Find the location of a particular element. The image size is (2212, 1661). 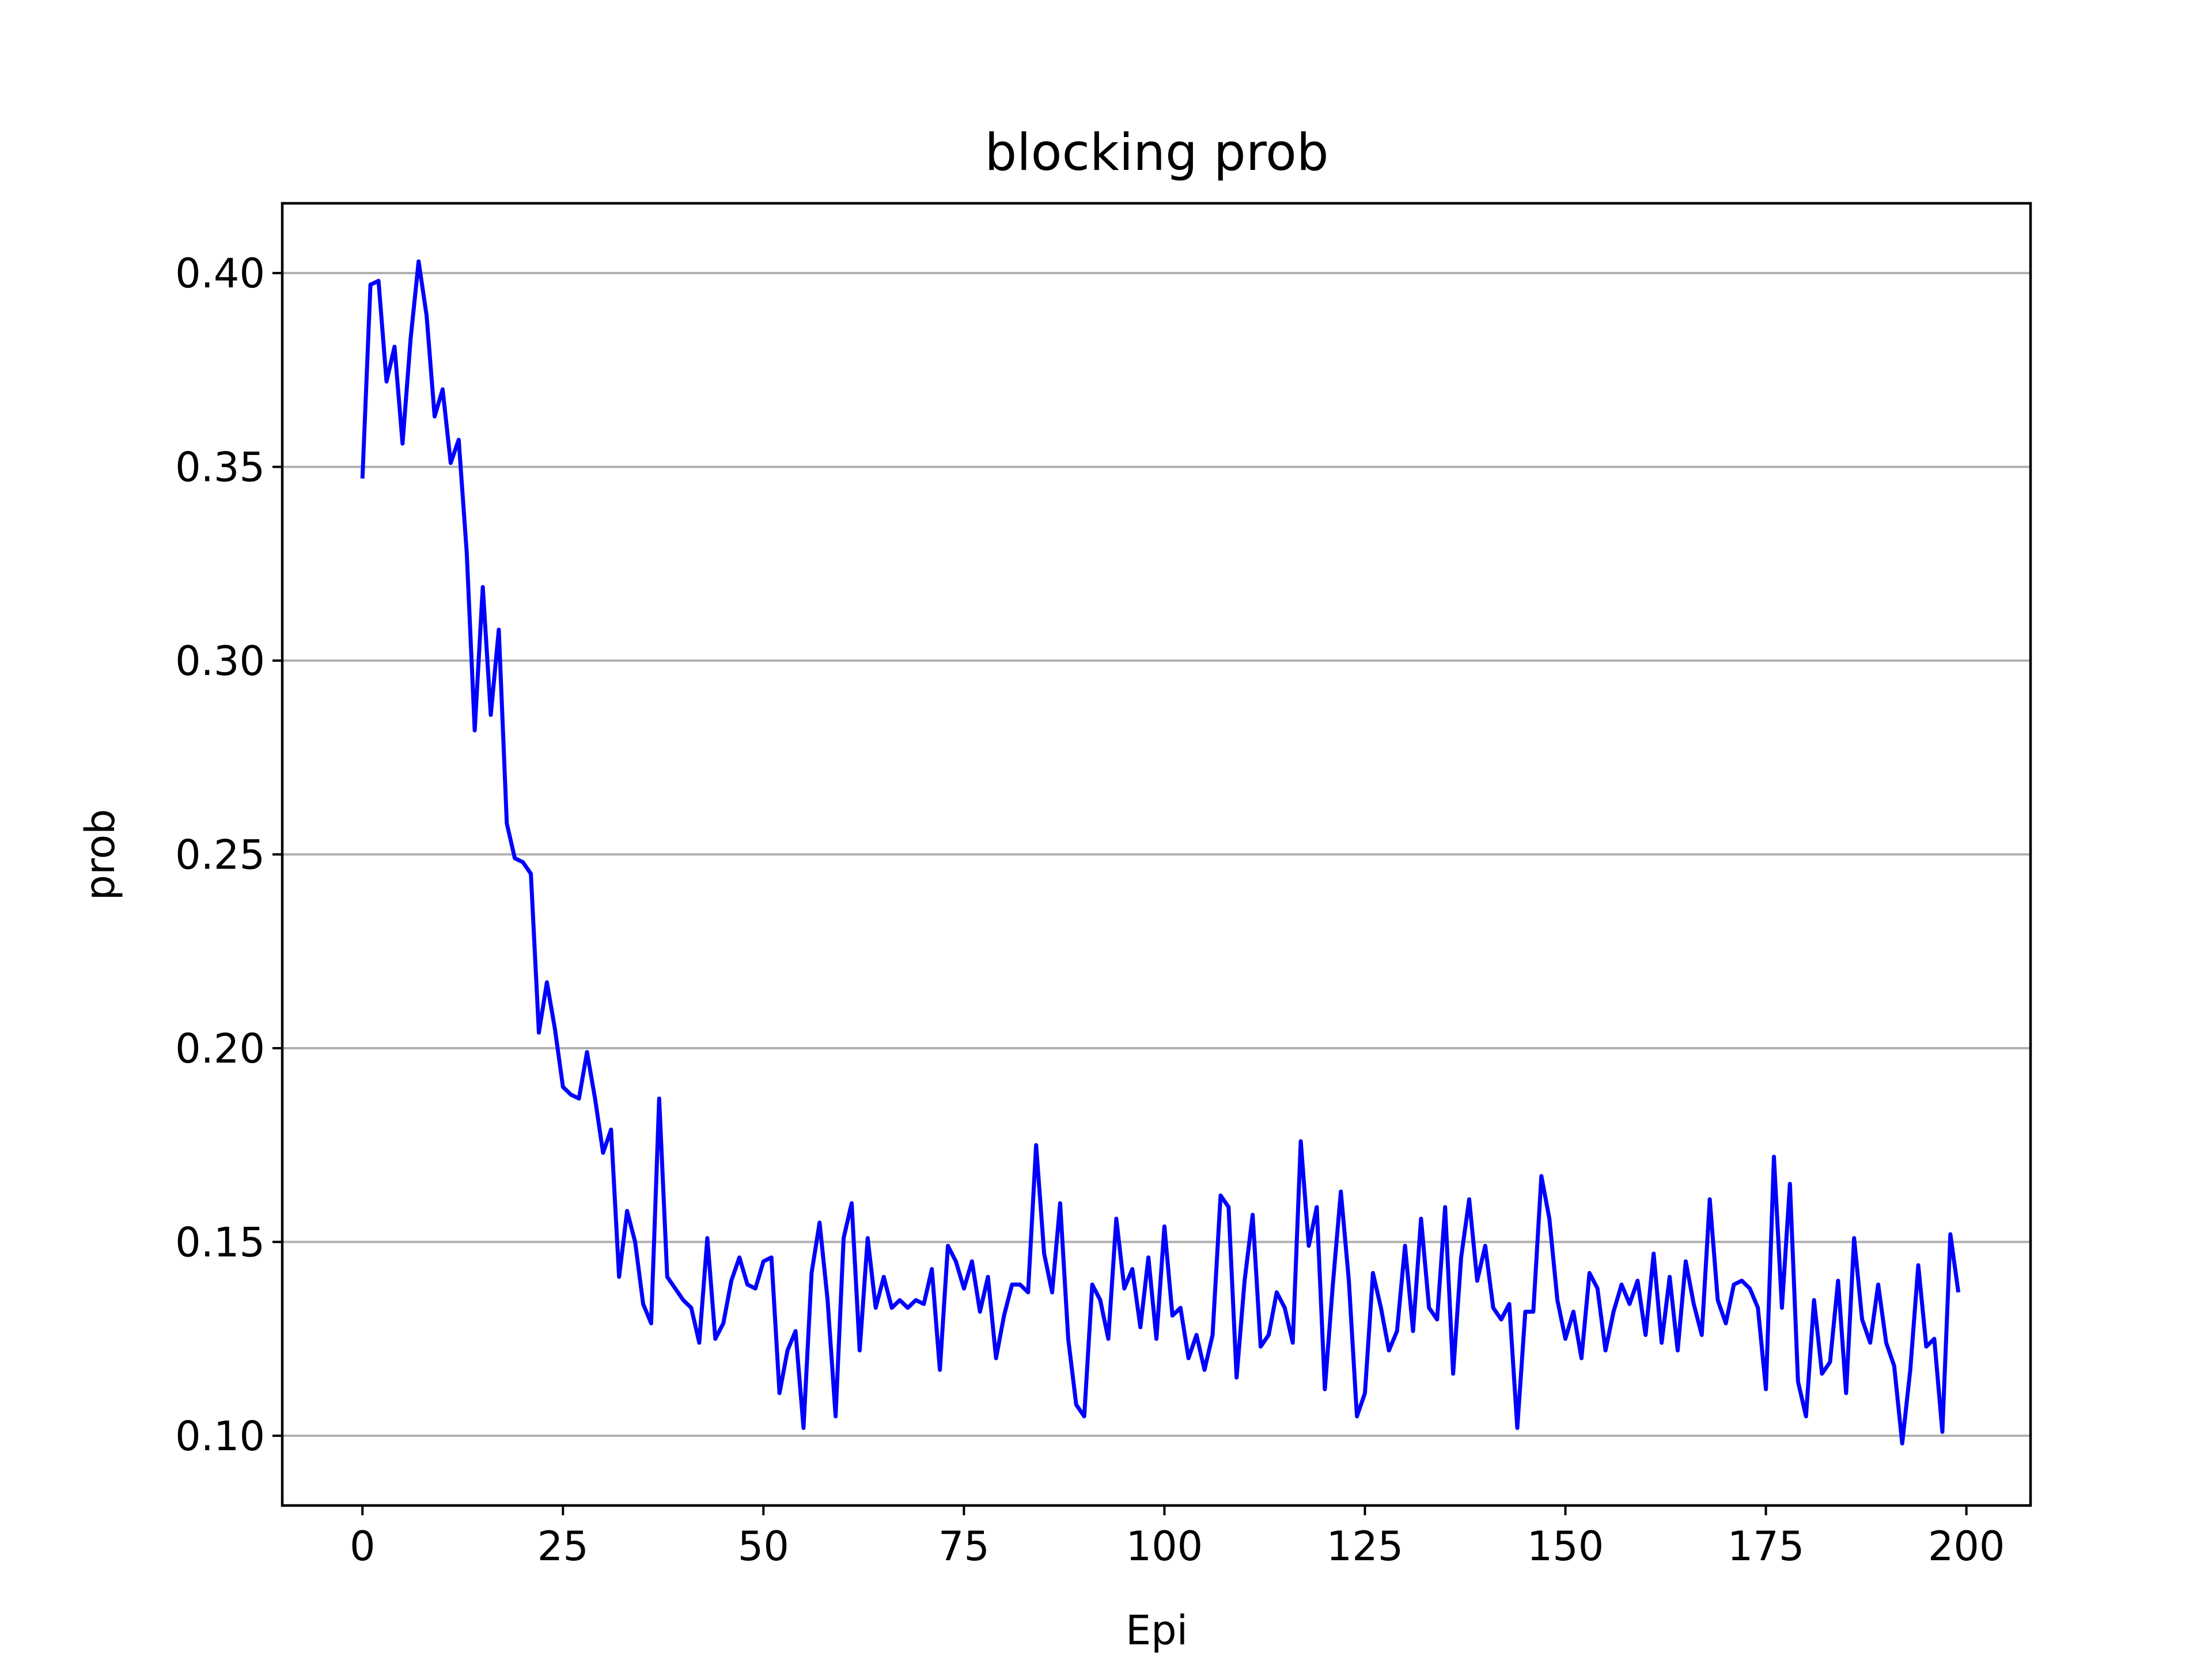

x-tick-label: 150 is located at coordinates (1565, 1546).